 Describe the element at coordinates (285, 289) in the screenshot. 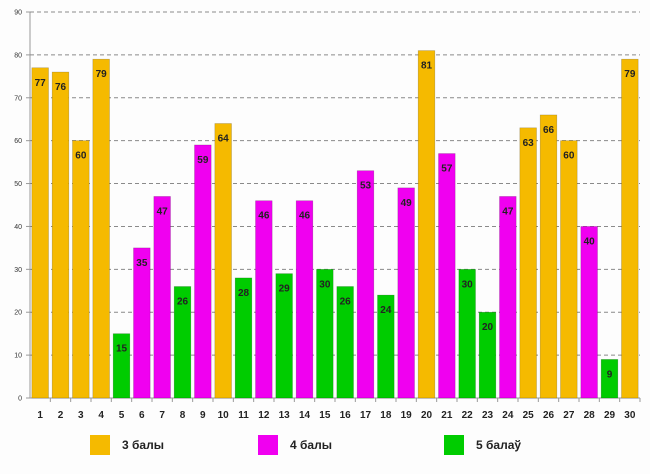

I see `data-label: 29` at that location.